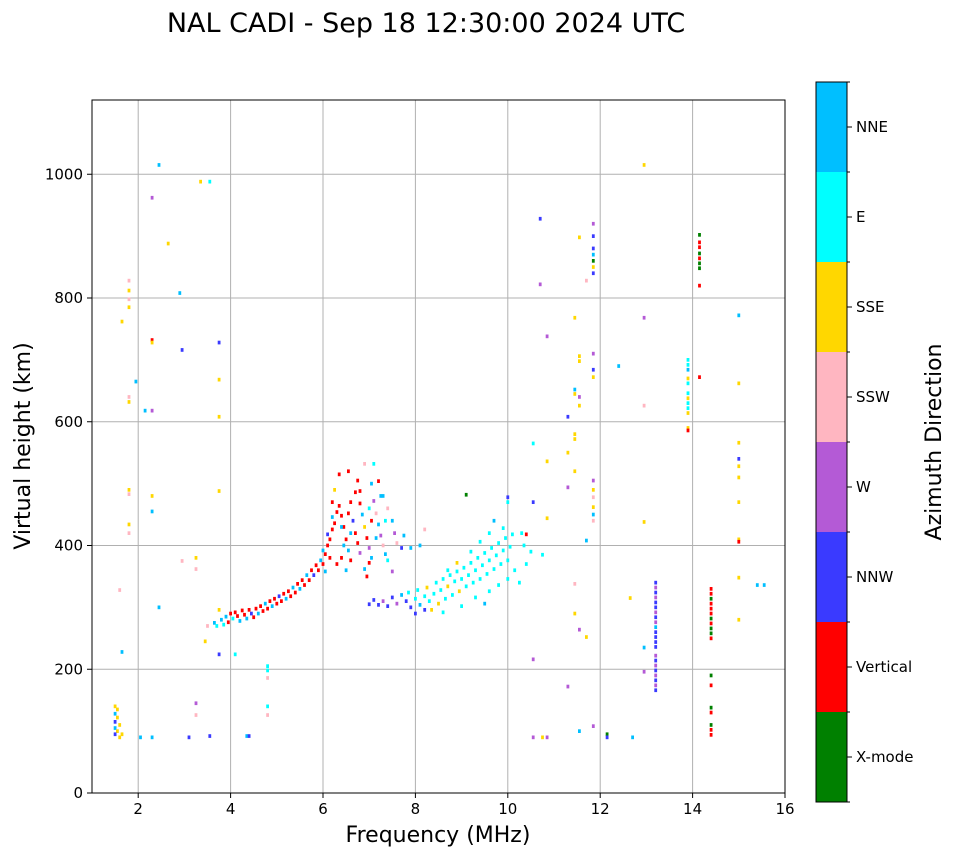 The height and width of the screenshot is (857, 958). I want to click on x-tick-label: 6, so click(323, 809).